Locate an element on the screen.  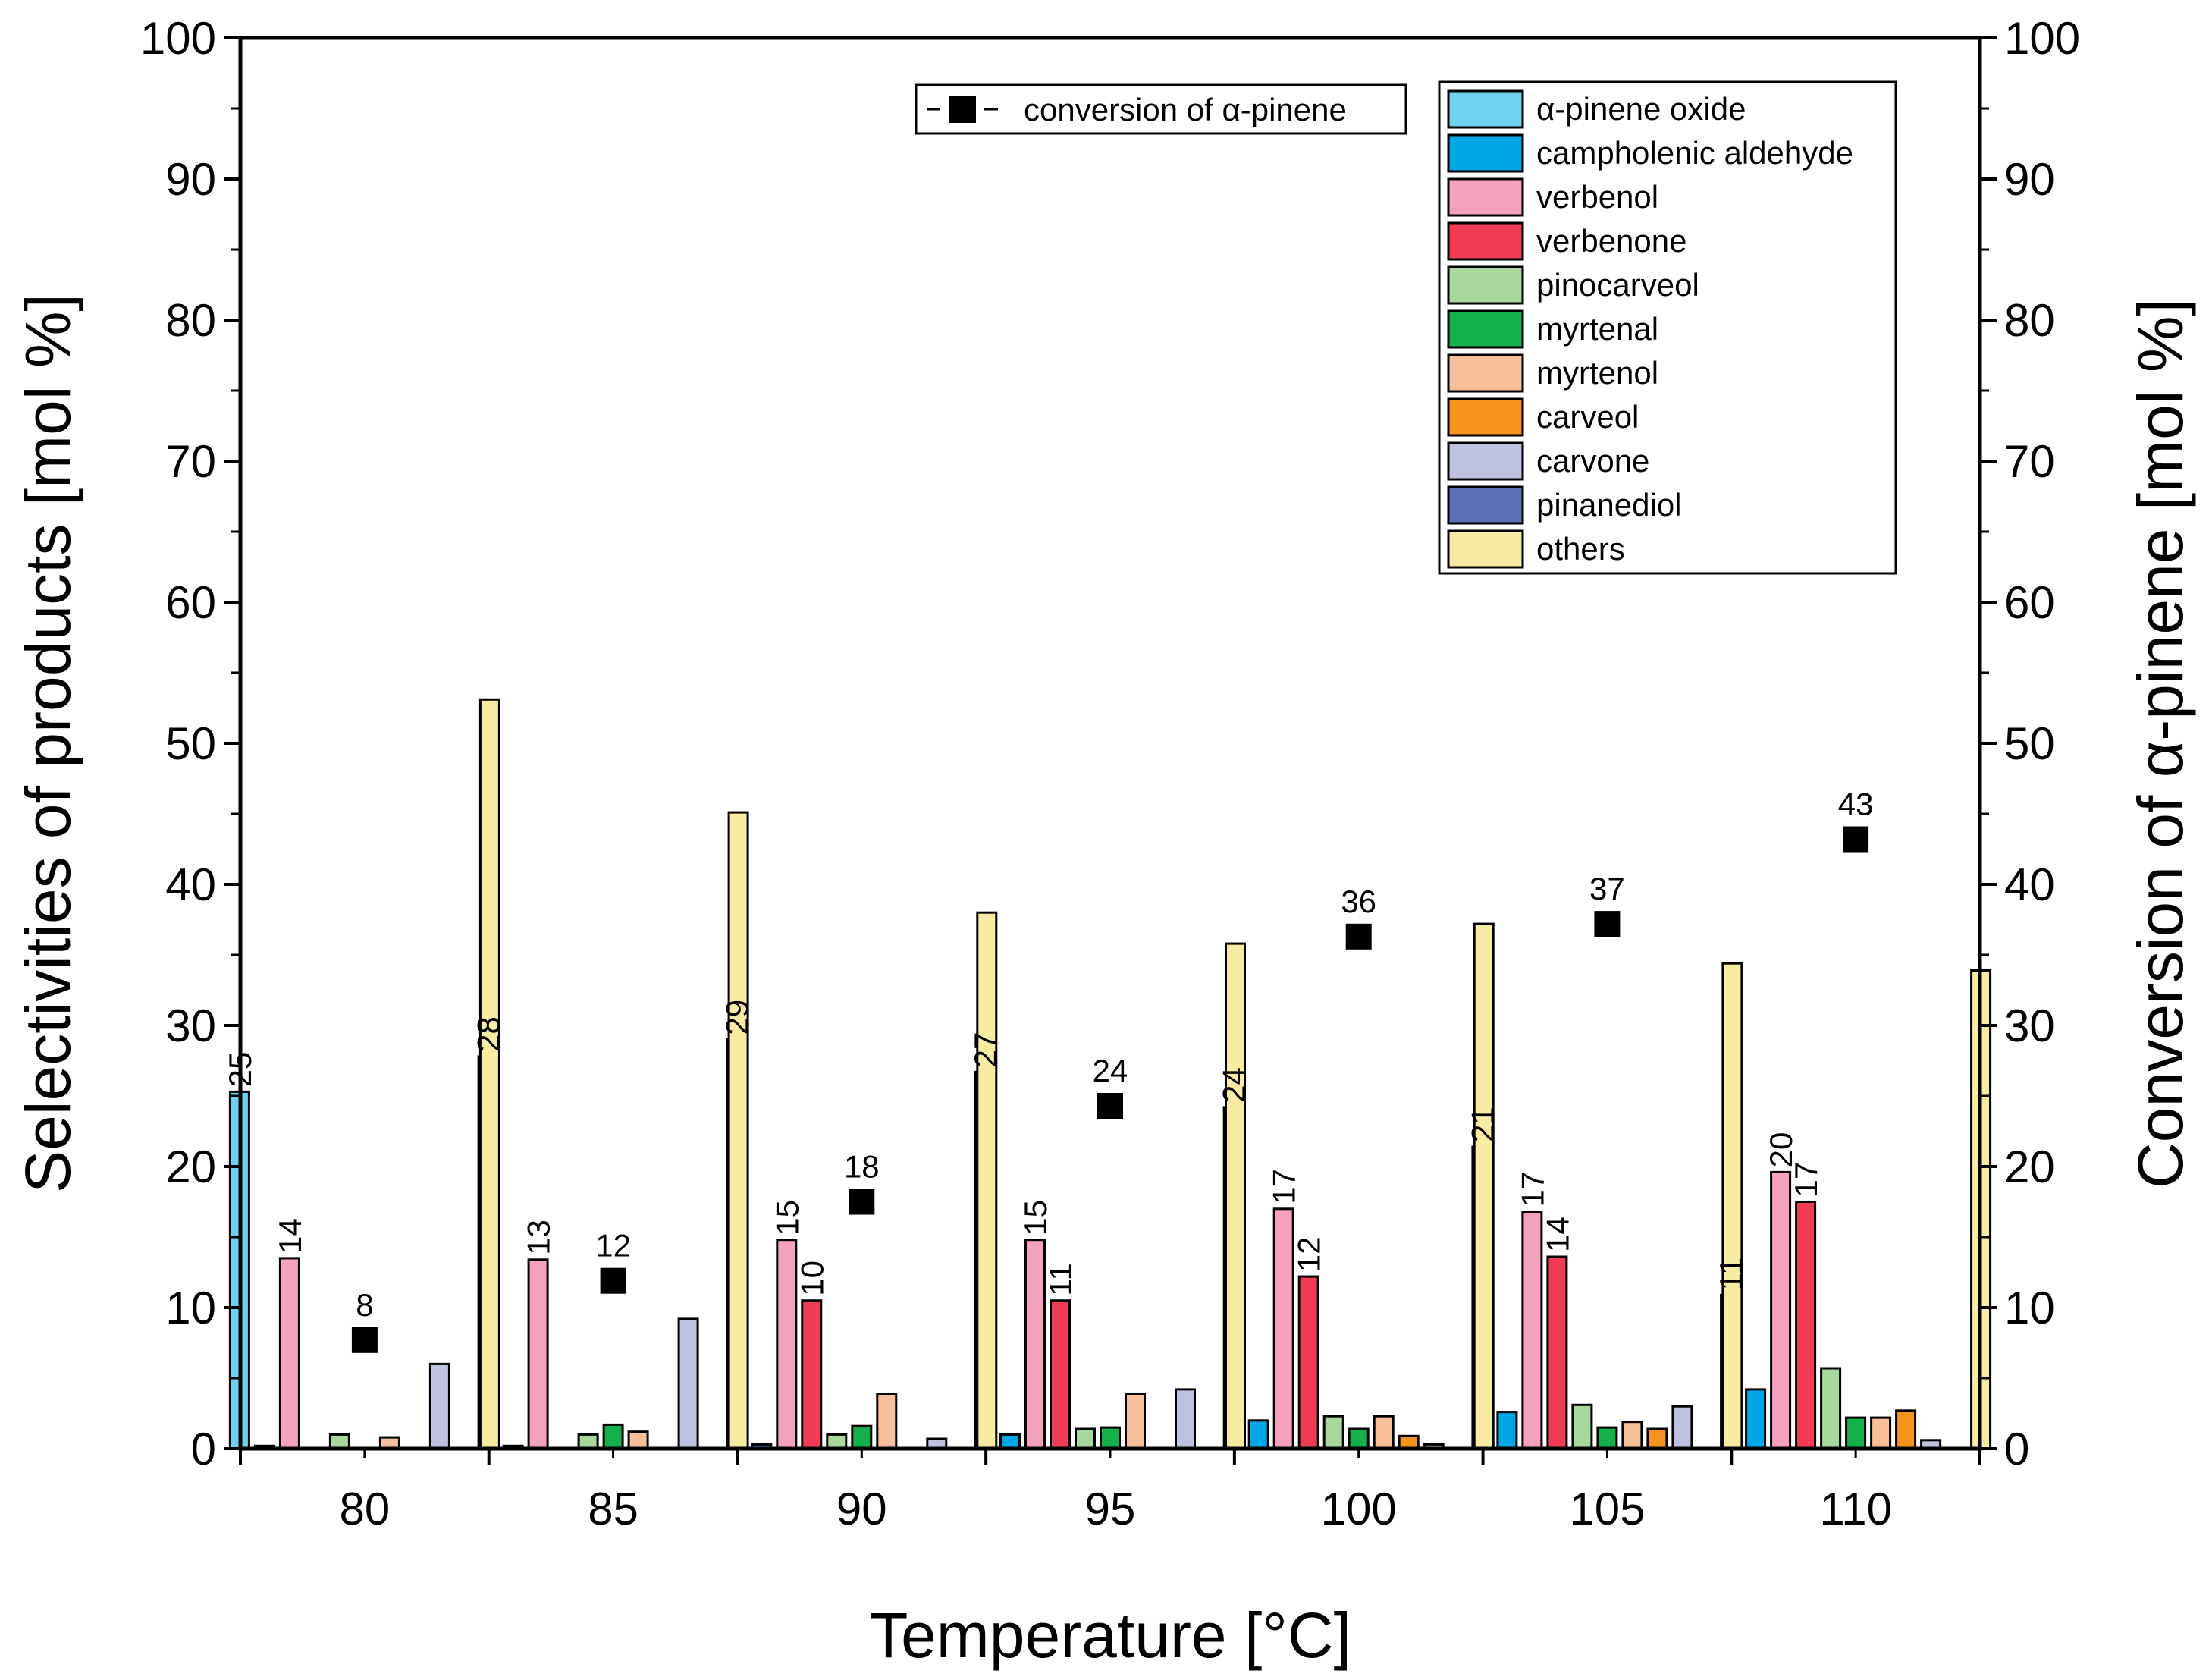
legend-label-8: carvone is located at coordinates (1593, 461).